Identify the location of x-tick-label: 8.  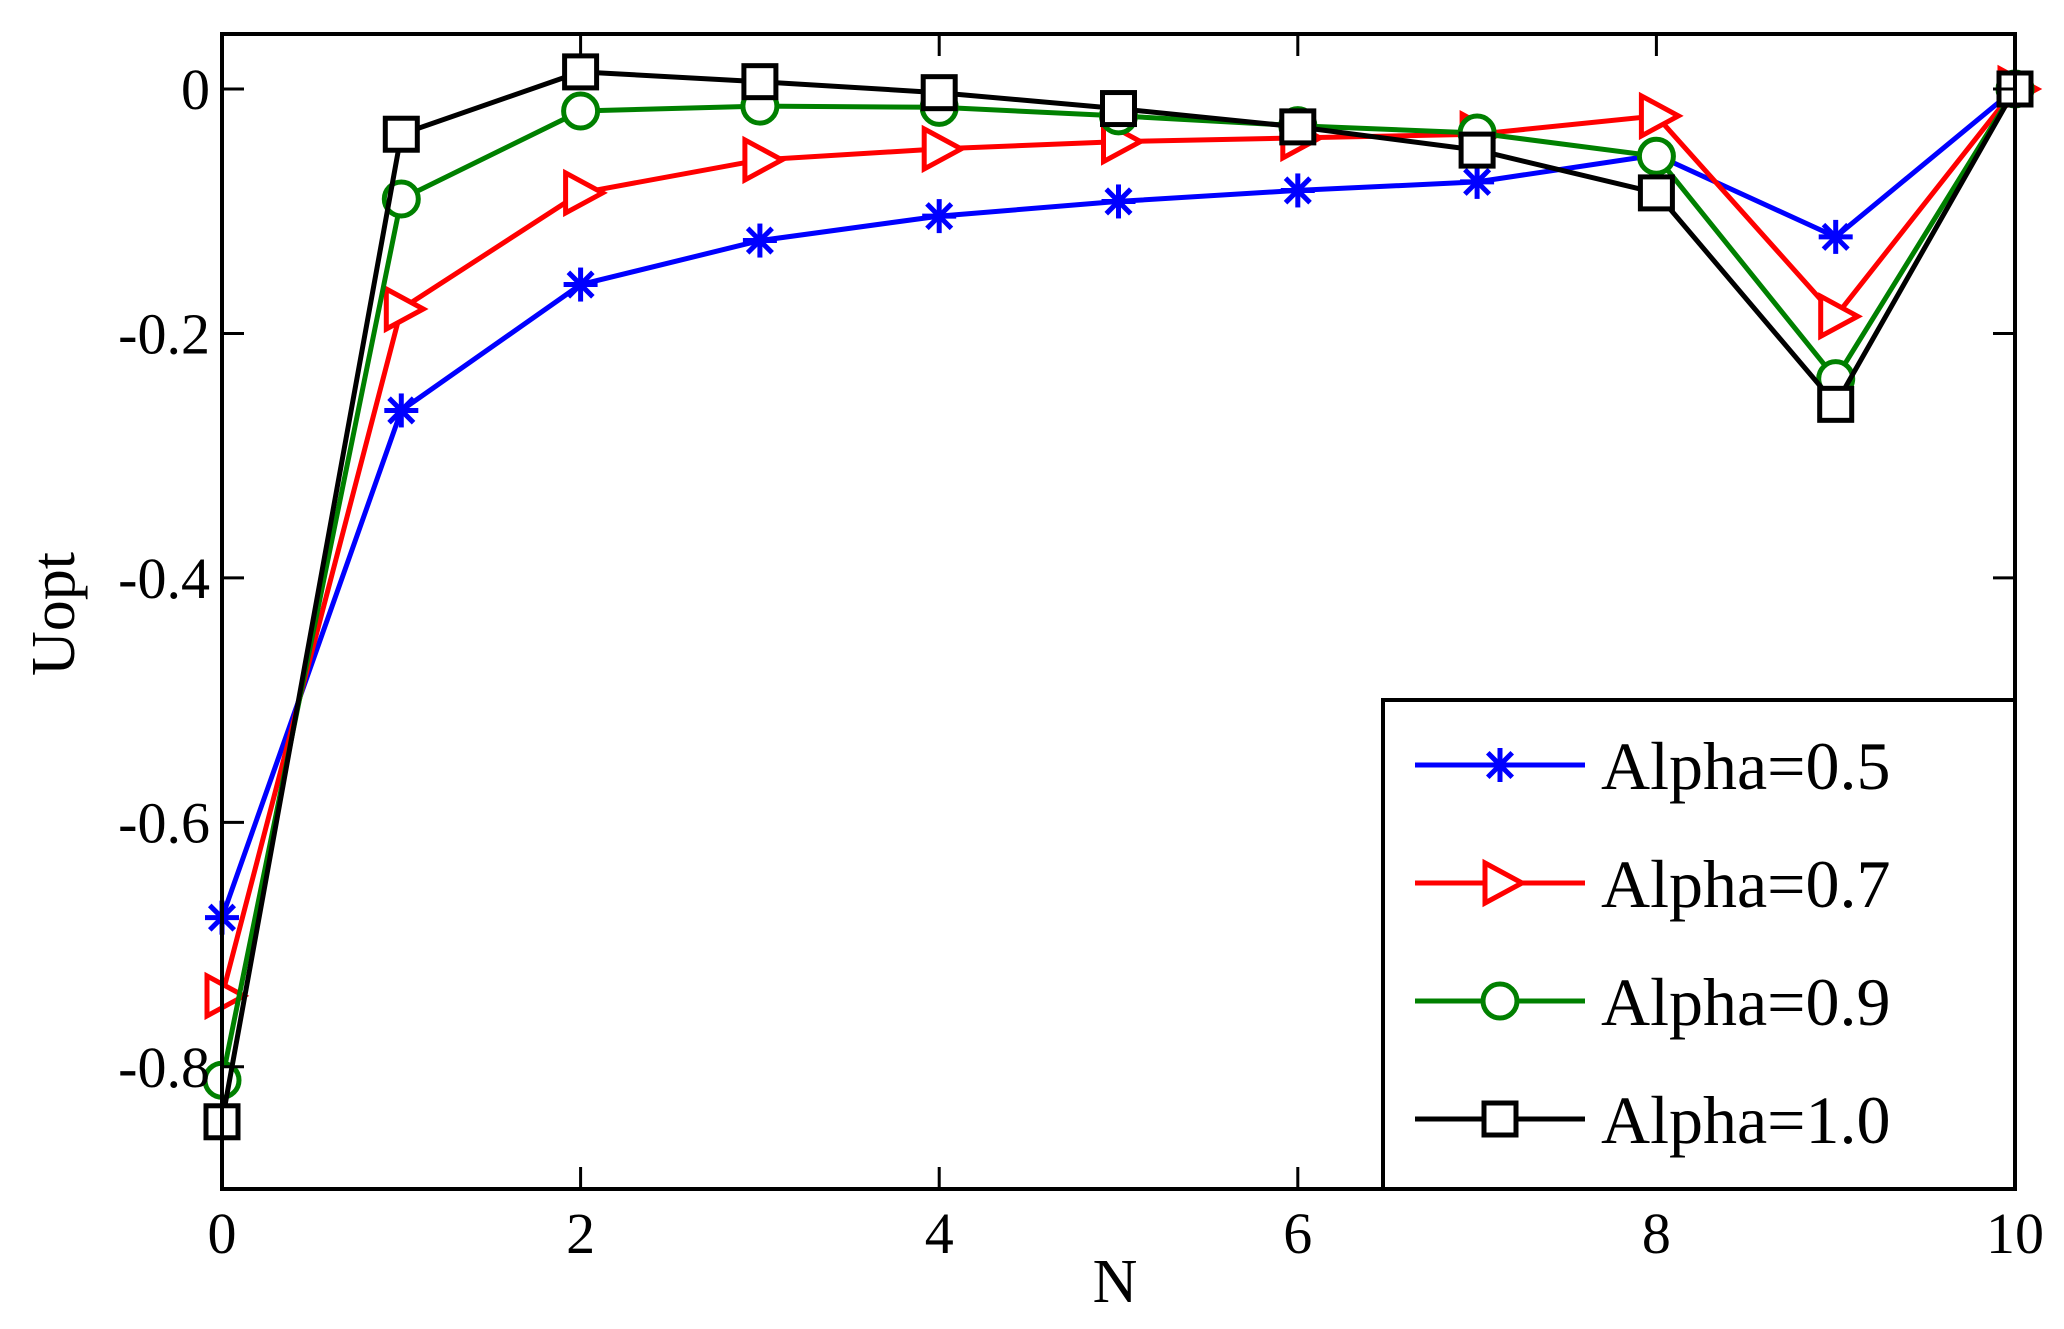
(1656, 1233).